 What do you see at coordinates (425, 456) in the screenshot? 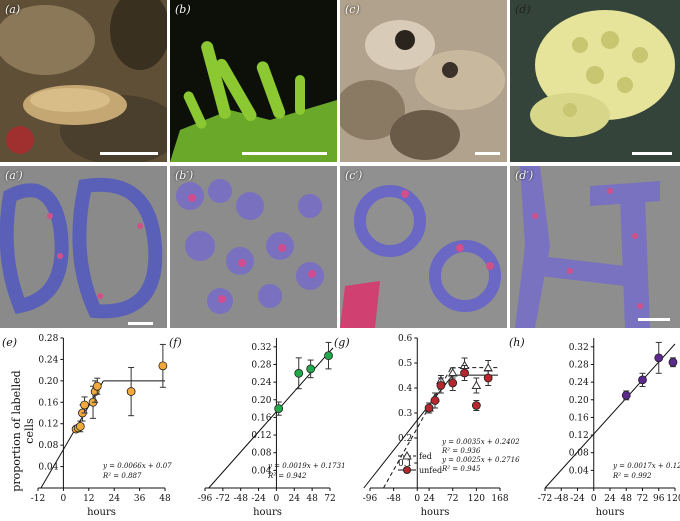
I see `legend-label: fed` at bounding box center [425, 456].